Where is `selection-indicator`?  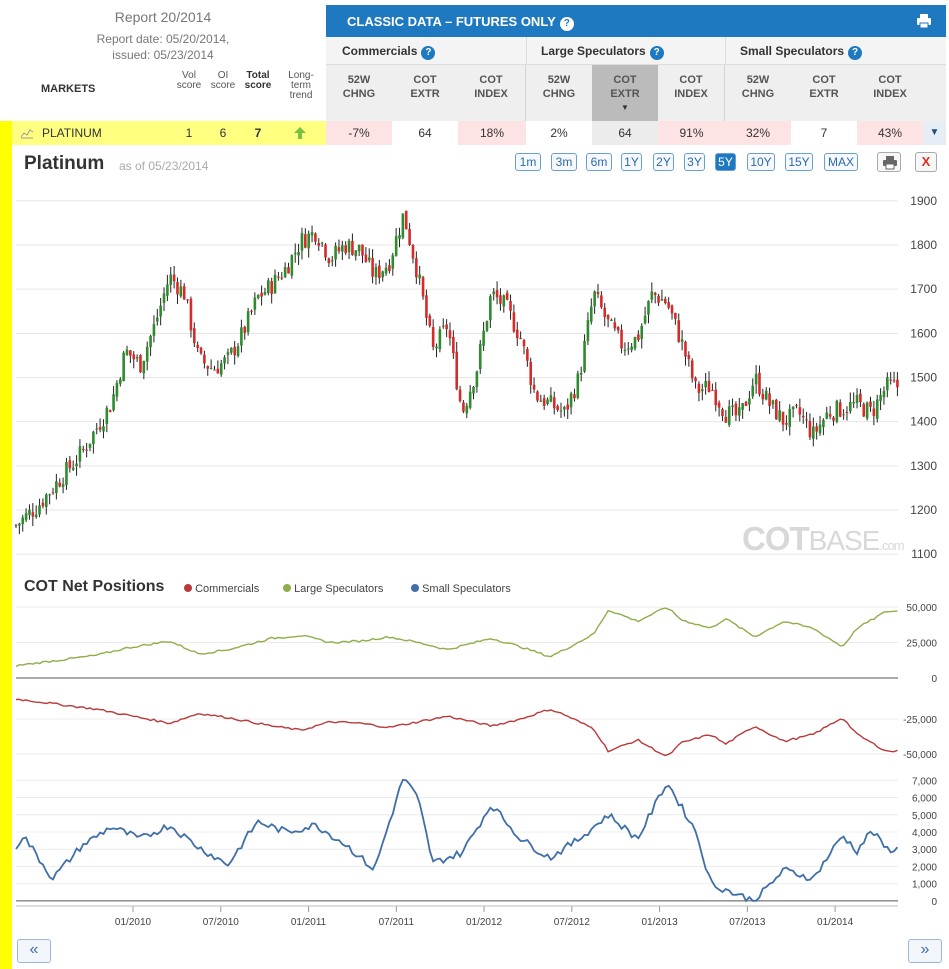
selection-indicator is located at coordinates (6, 545).